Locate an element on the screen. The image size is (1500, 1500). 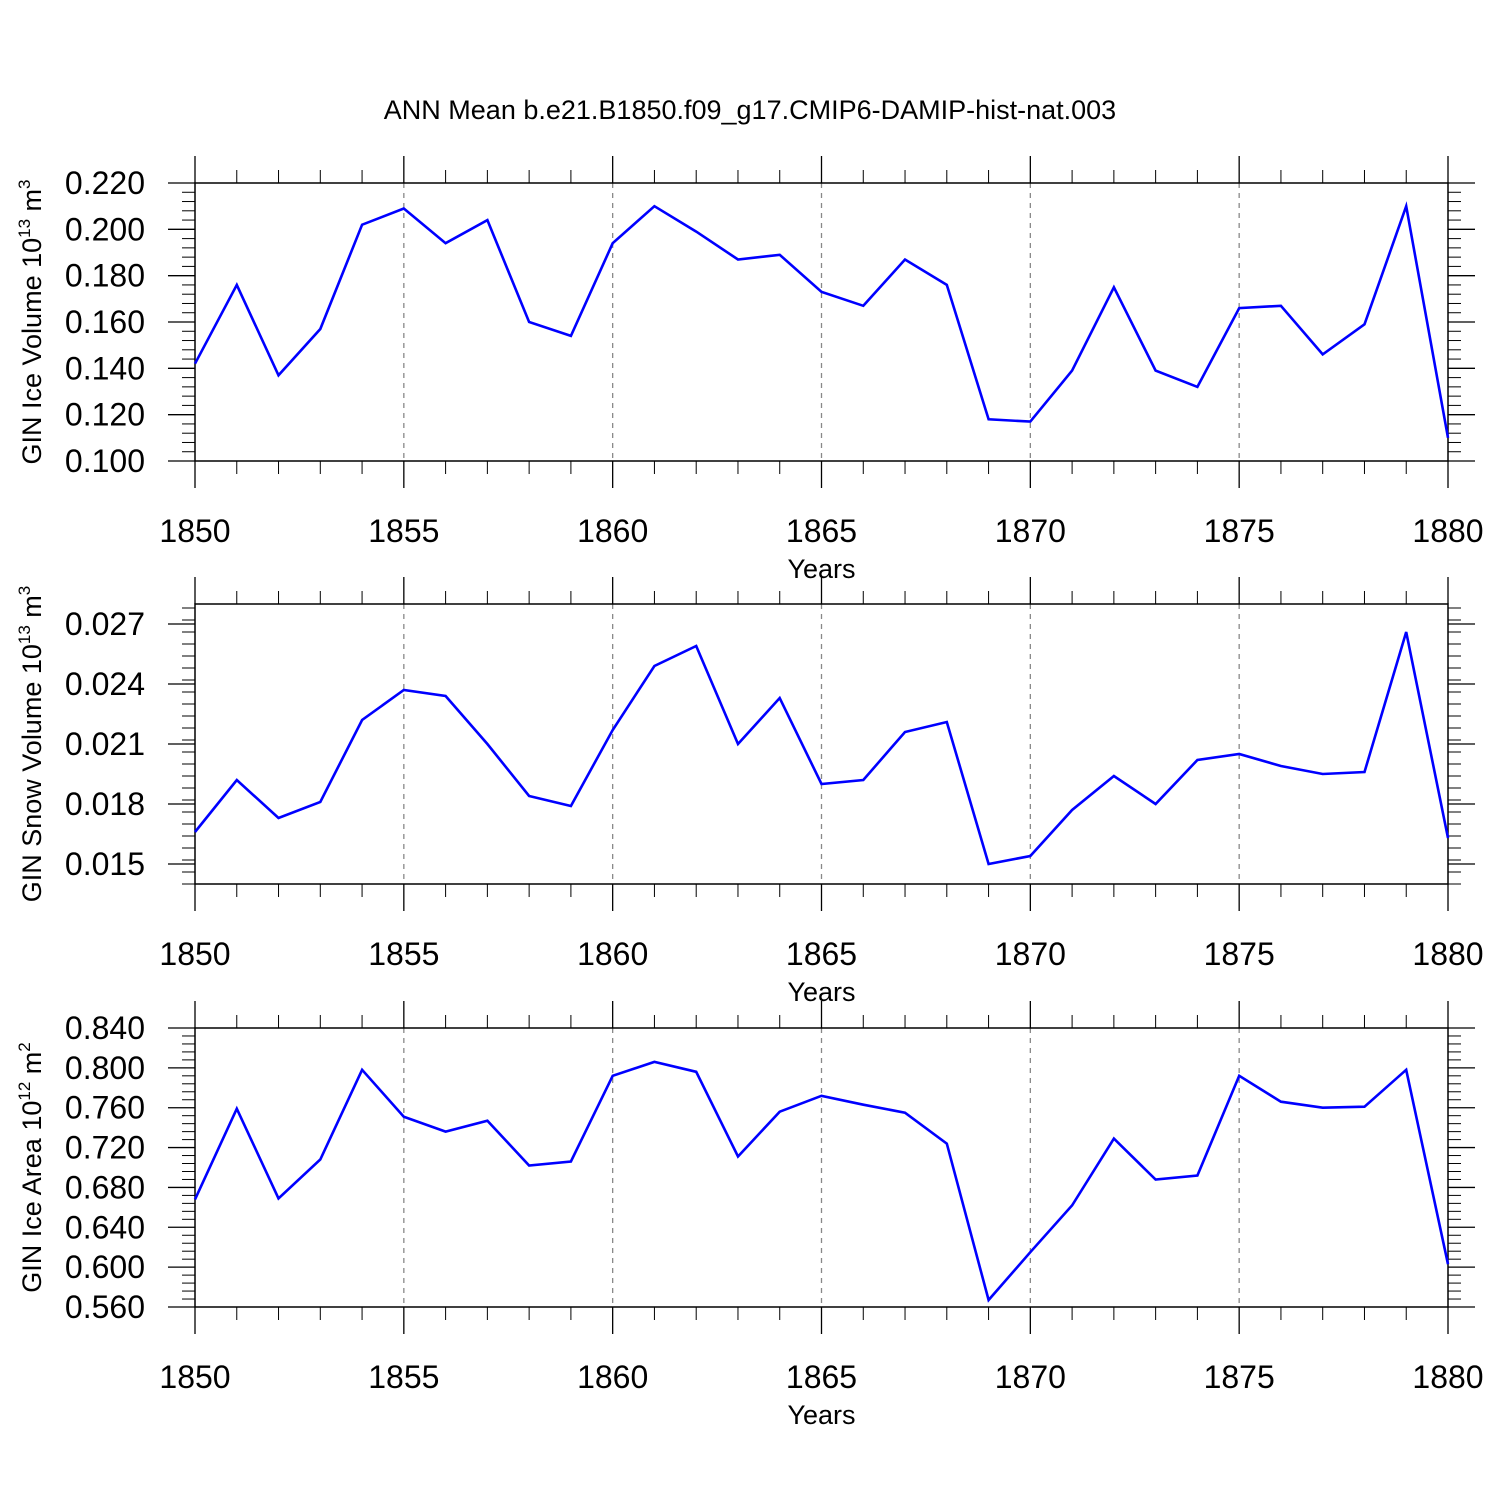
y-axis-label: GIN Snow Volume 1013 m3 is located at coordinates (31, 744).